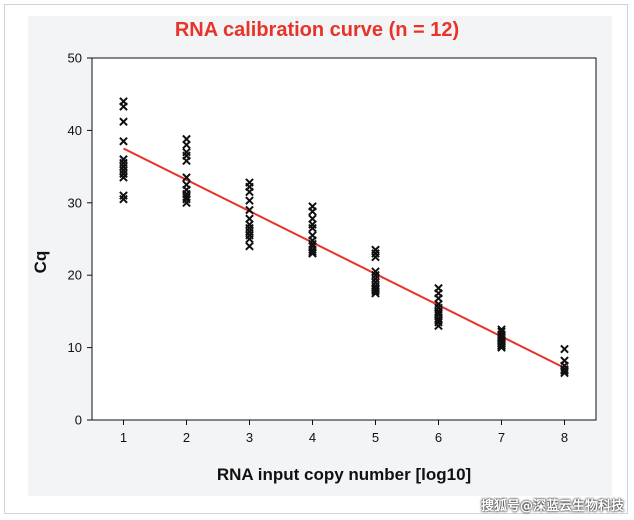 The width and height of the screenshot is (634, 520). What do you see at coordinates (552, 506) in the screenshot?
I see `watermark: 搜狐号@深蓝云生物科技` at bounding box center [552, 506].